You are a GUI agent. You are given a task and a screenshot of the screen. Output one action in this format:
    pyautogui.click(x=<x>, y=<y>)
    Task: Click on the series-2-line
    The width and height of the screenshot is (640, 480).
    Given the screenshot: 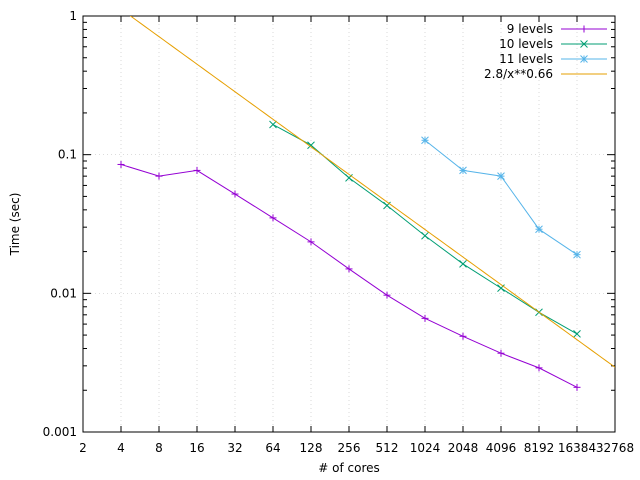 What is the action you would take?
    pyautogui.click(x=501, y=197)
    